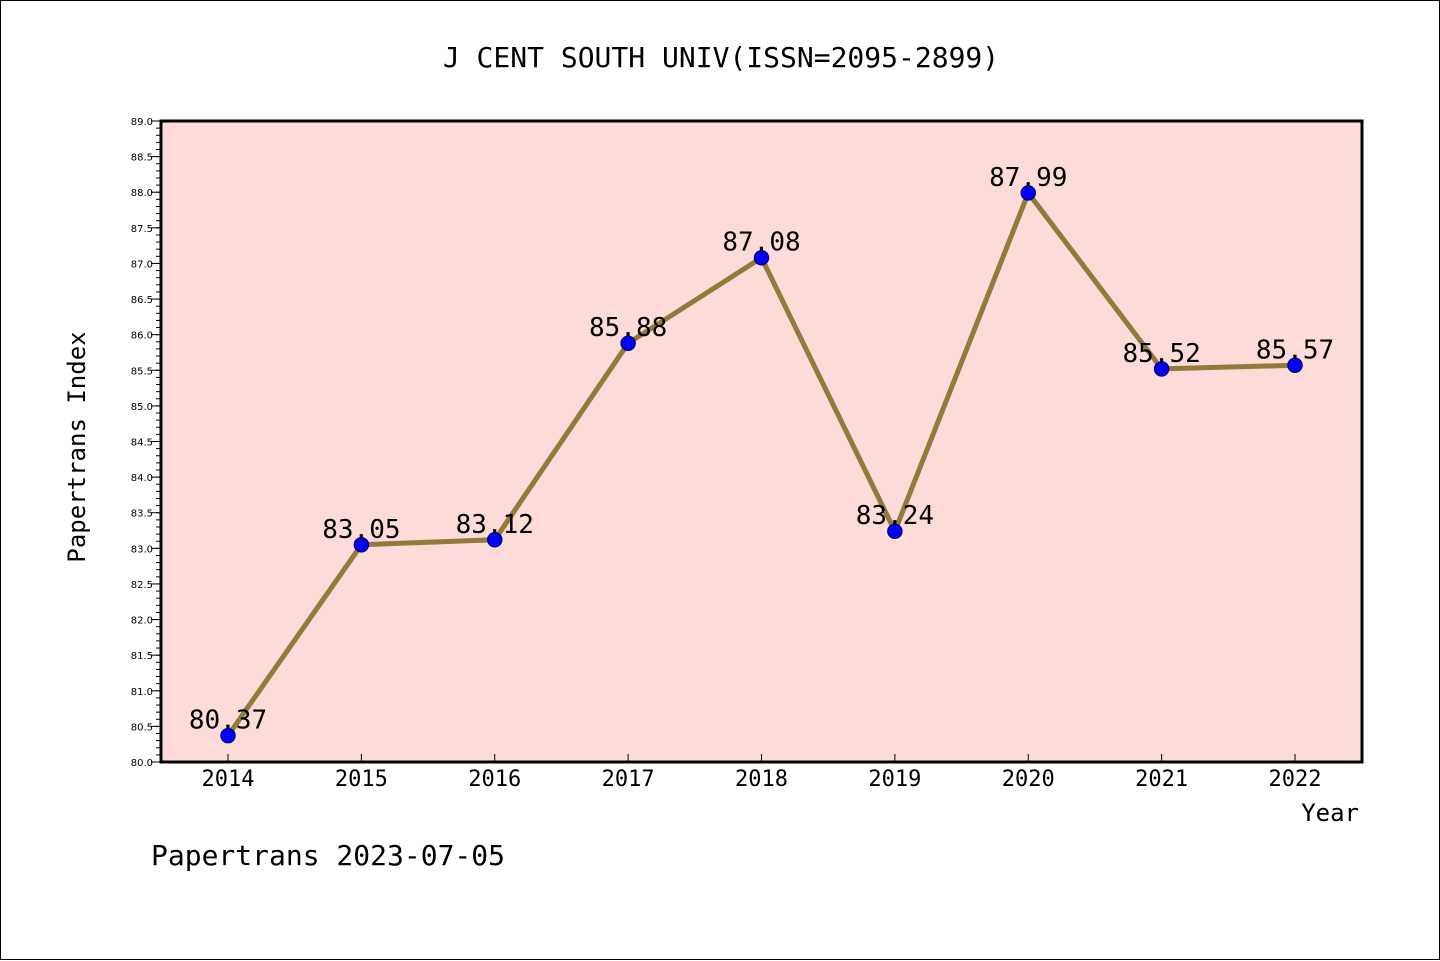  Describe the element at coordinates (761, 257) in the screenshot. I see `data-point-2018` at that location.